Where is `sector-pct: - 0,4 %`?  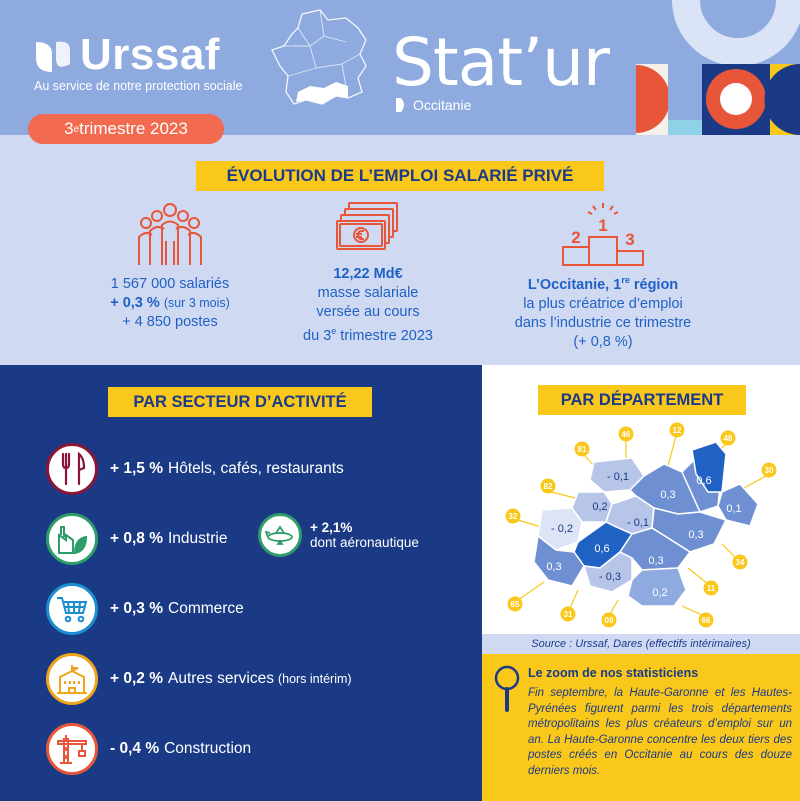 sector-pct: - 0,4 % is located at coordinates (134, 749).